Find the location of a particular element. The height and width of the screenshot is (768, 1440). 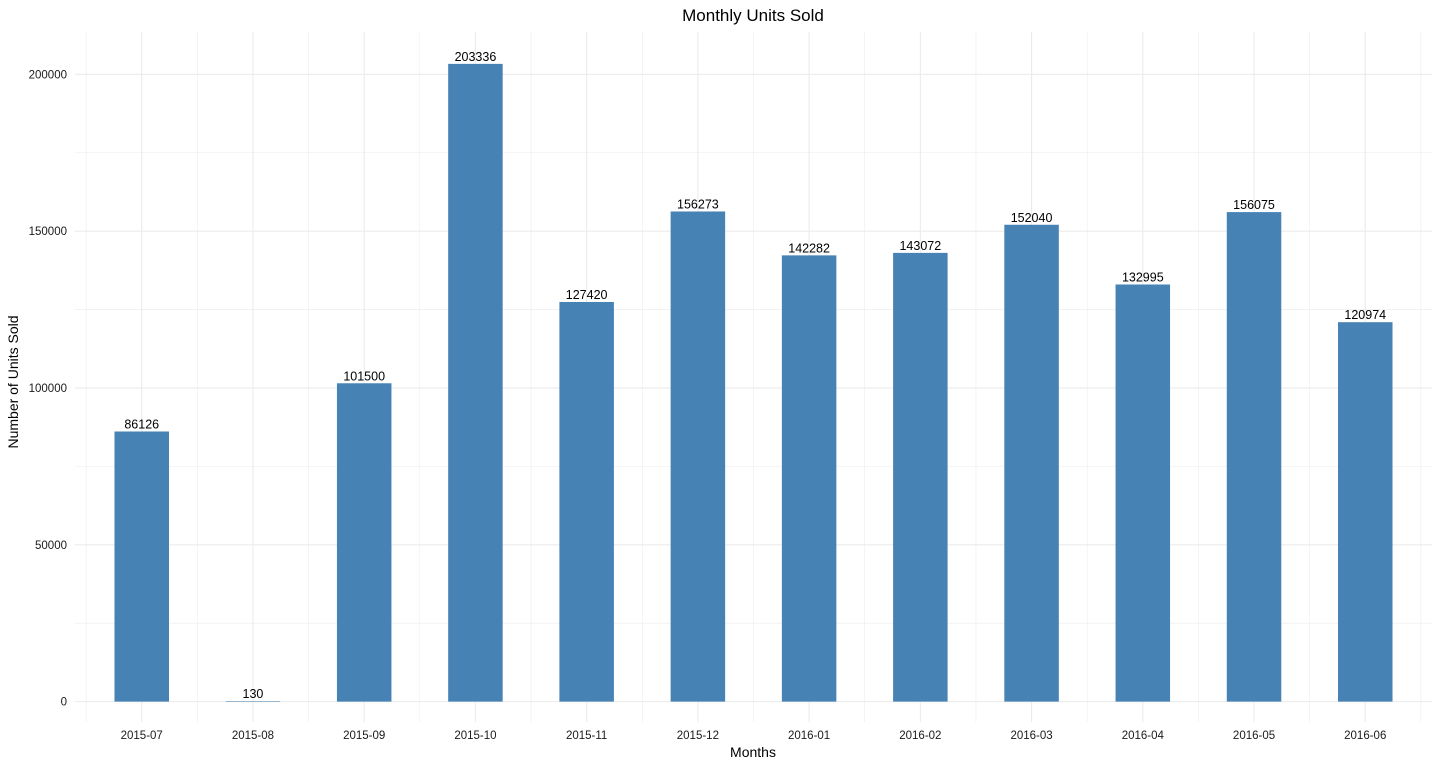

y-tick-label: 0 is located at coordinates (64, 703).